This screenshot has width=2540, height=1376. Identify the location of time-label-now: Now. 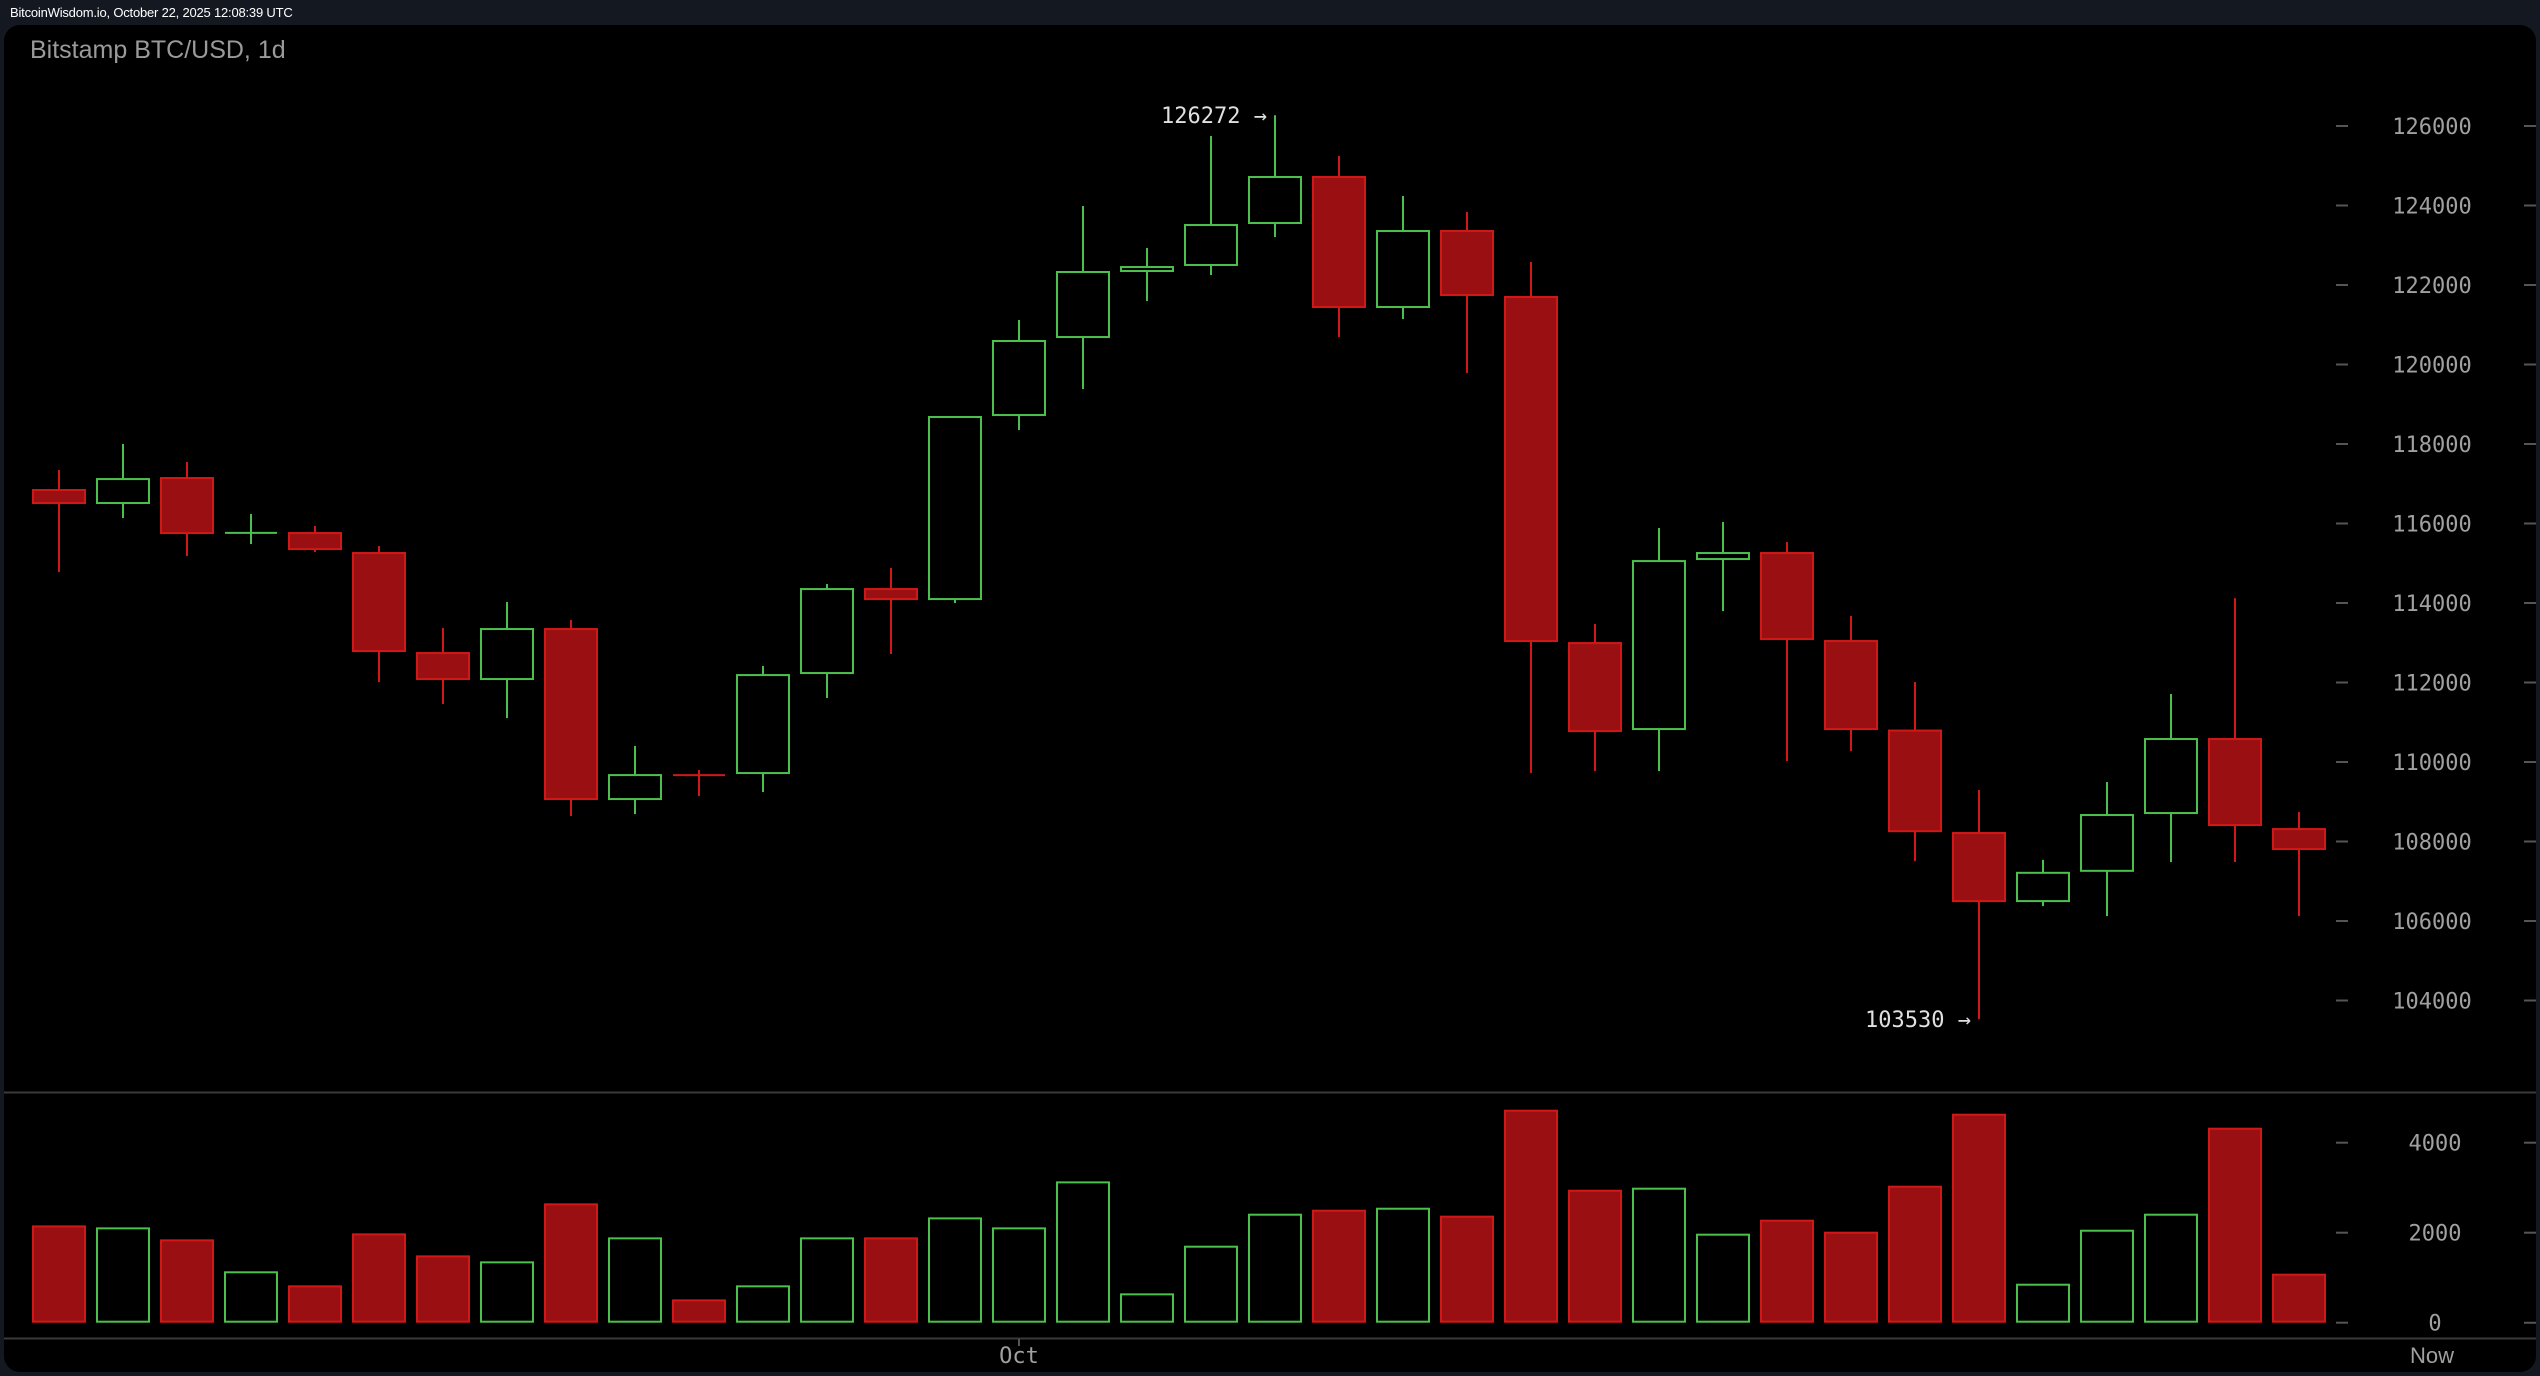
(2432, 1355).